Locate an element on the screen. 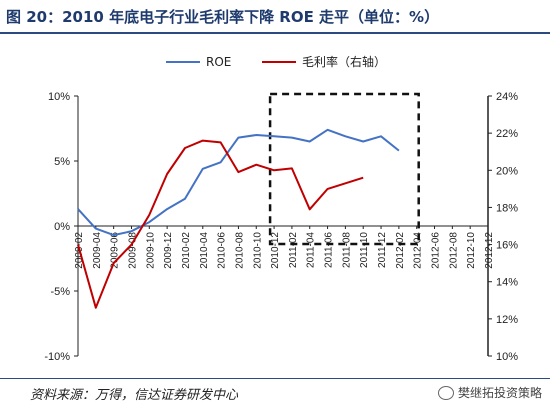 The width and height of the screenshot is (550, 416). x-tick-label: 2009-10 is located at coordinates (150, 250).